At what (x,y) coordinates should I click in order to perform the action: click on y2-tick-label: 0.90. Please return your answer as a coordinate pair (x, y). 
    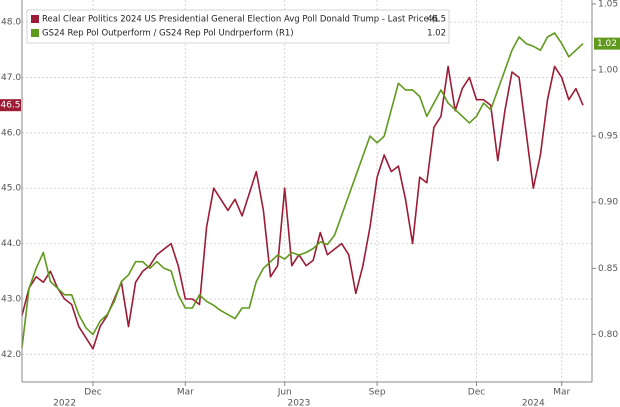
    Looking at the image, I should click on (608, 203).